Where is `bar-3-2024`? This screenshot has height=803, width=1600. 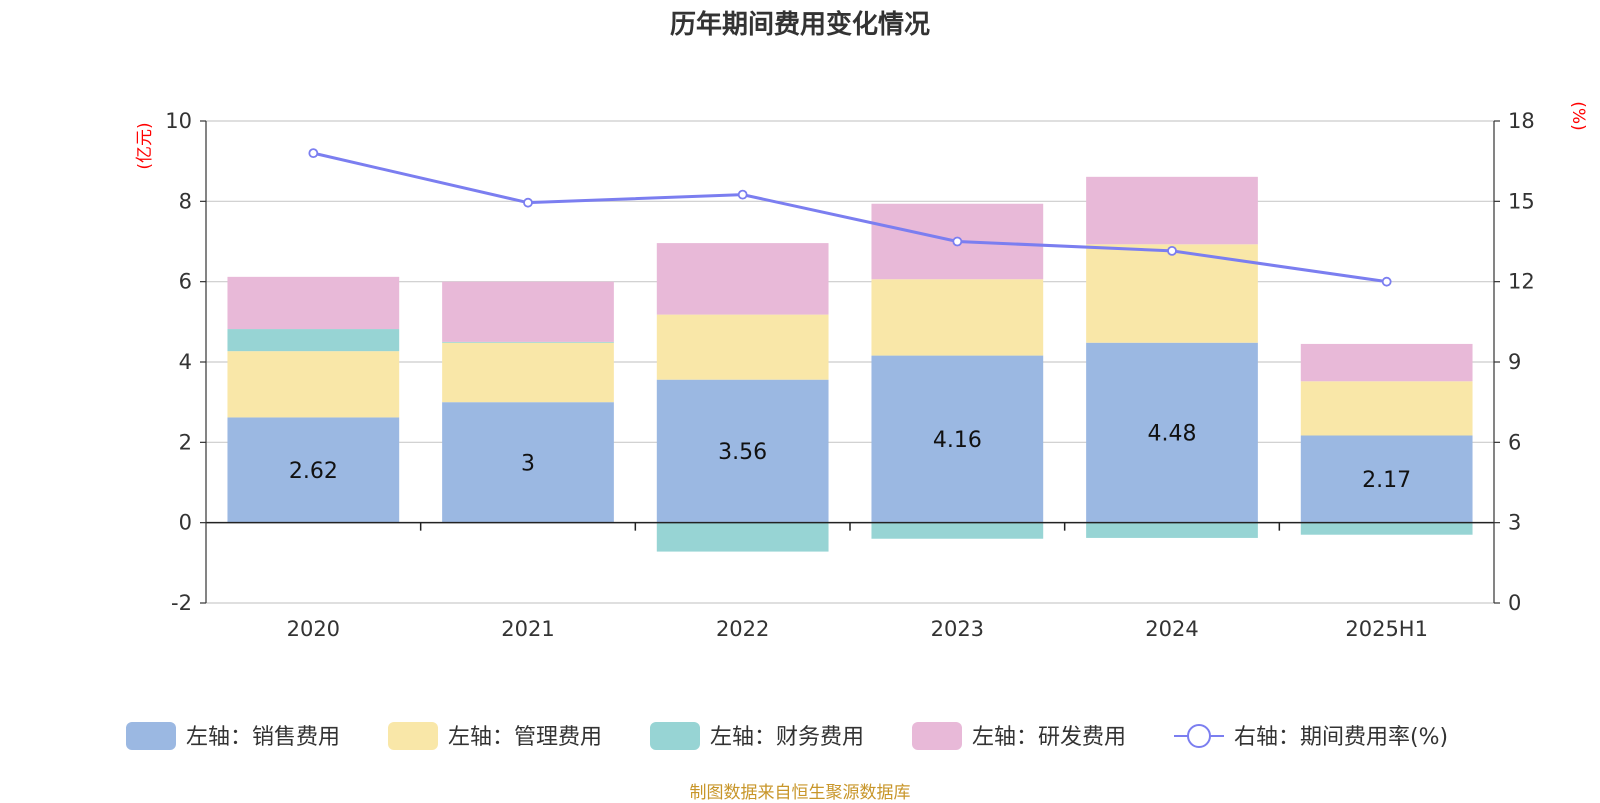
bar-3-2024 is located at coordinates (1172, 210).